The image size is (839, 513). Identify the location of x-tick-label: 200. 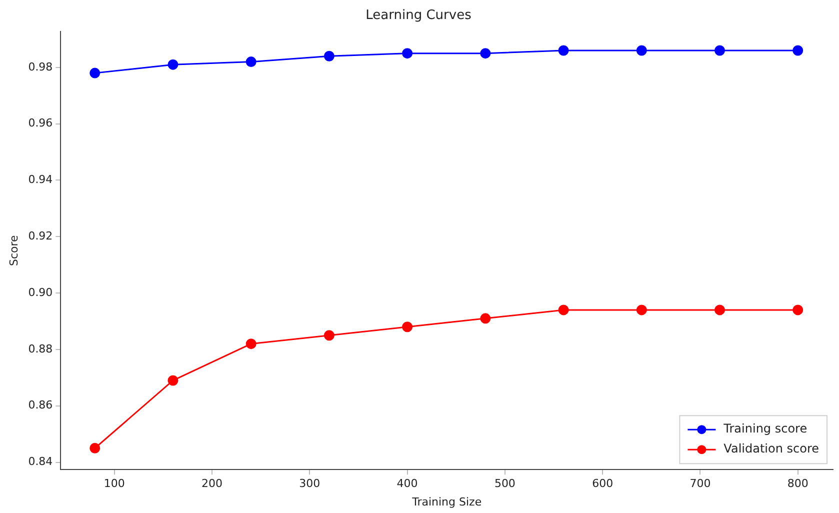
(212, 483).